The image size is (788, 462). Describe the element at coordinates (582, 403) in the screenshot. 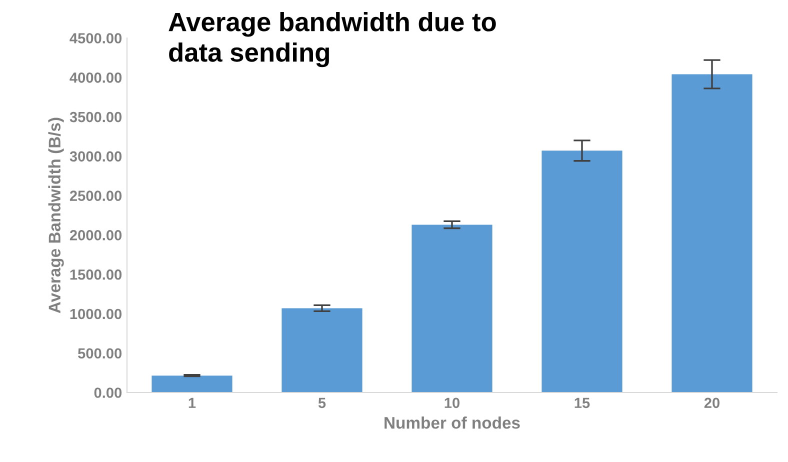

I see `x-tick-label: 15` at that location.